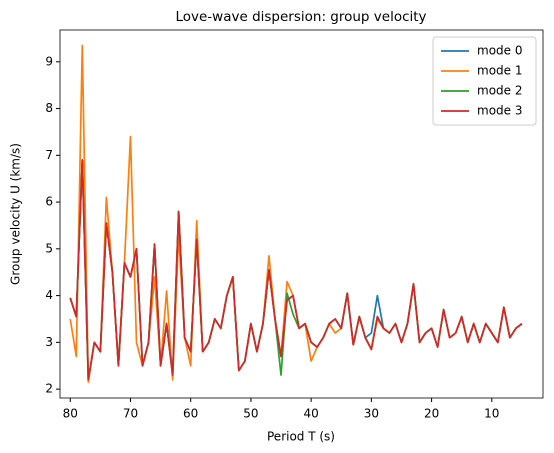  I want to click on legend-box, so click(484, 81).